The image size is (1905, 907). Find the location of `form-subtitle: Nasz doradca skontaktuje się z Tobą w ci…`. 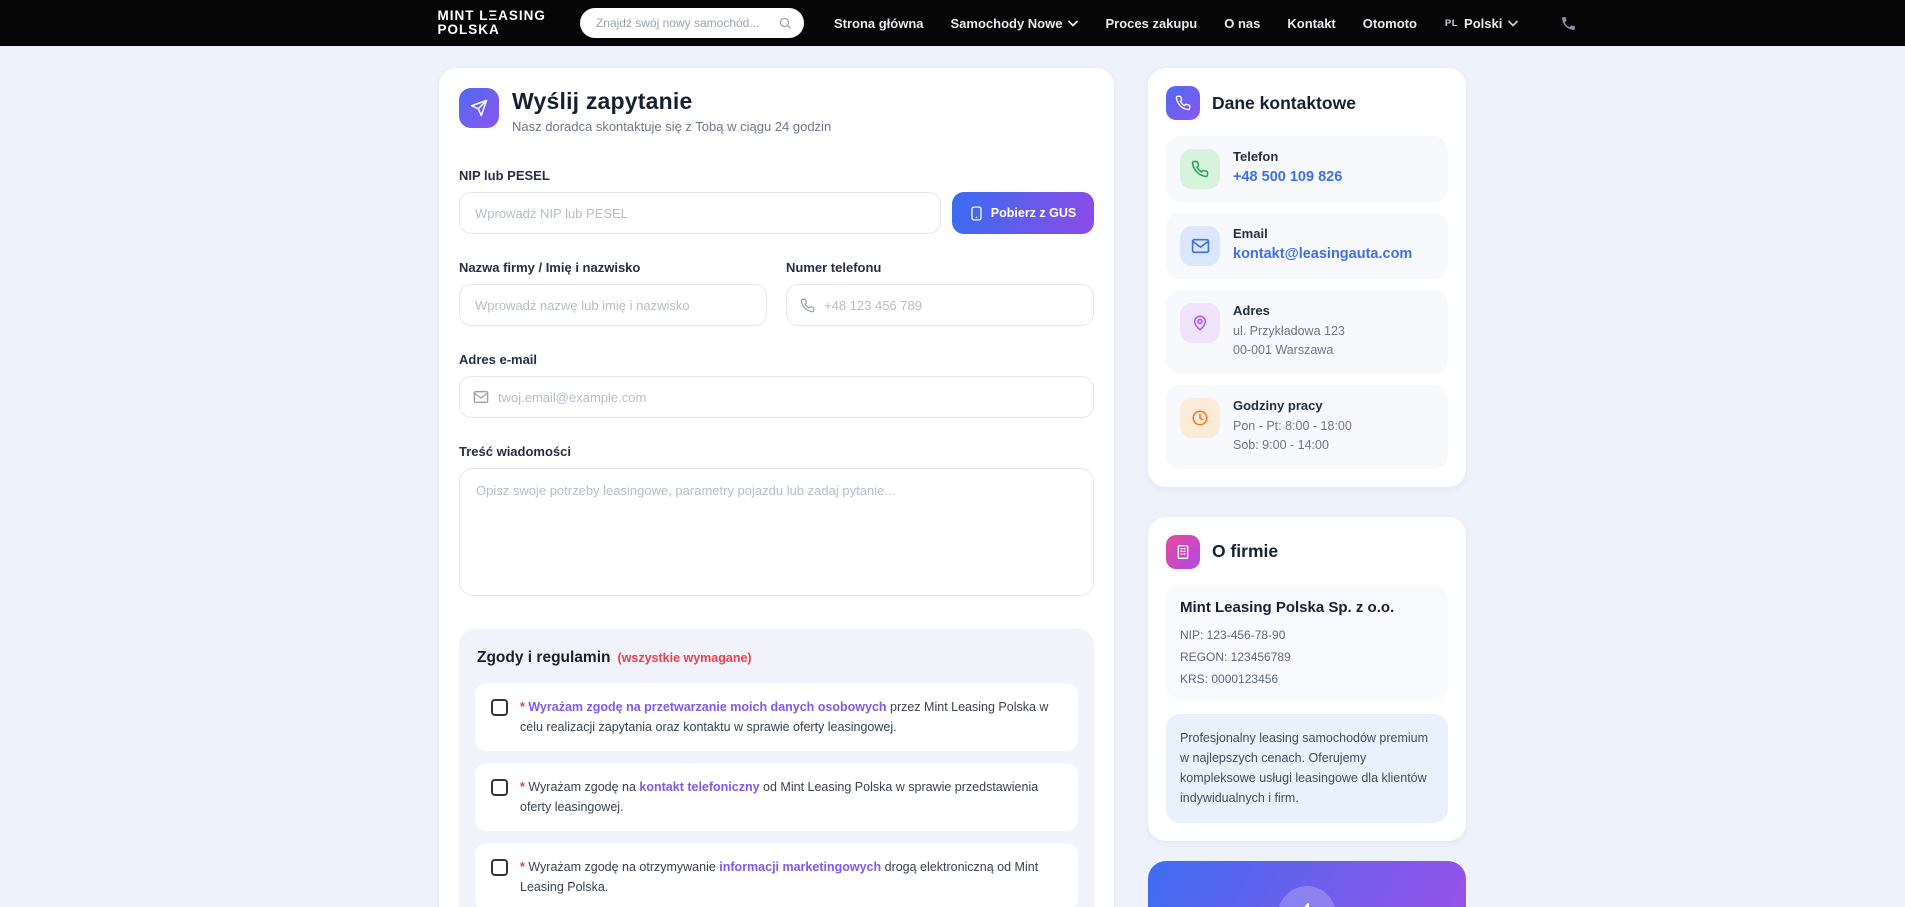

form-subtitle: Nasz doradca skontaktuje się z Tobą w ci… is located at coordinates (672, 126).